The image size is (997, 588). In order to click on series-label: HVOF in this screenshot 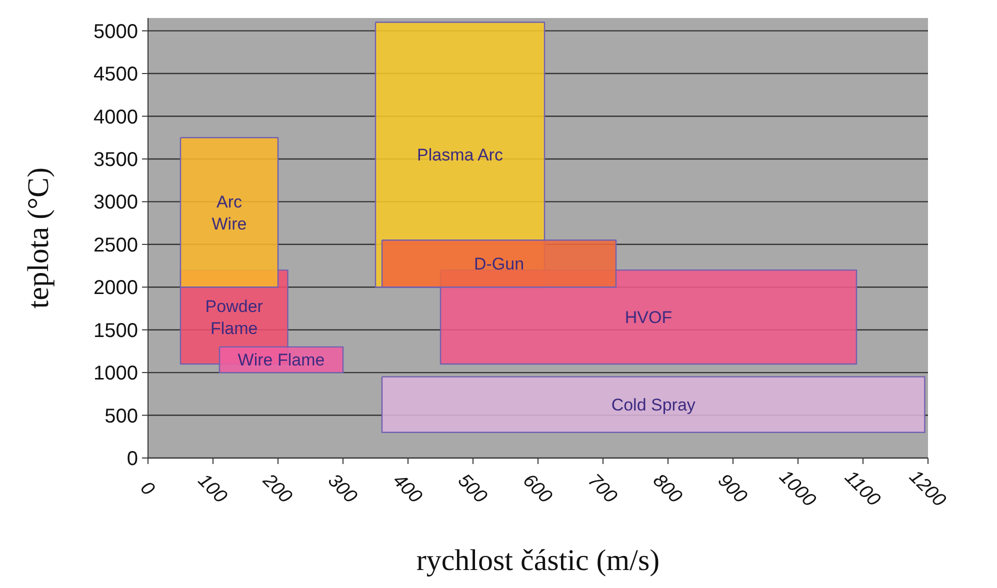, I will do `click(648, 318)`.